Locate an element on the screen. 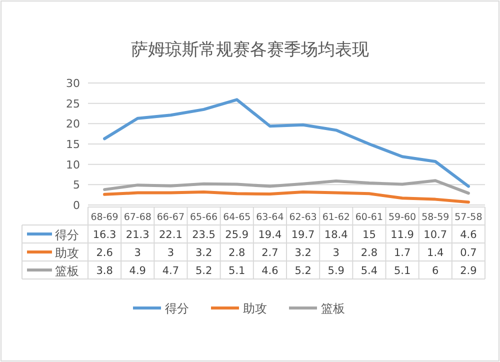 The height and width of the screenshot is (362, 500). data-label: 11.9 is located at coordinates (402, 235).